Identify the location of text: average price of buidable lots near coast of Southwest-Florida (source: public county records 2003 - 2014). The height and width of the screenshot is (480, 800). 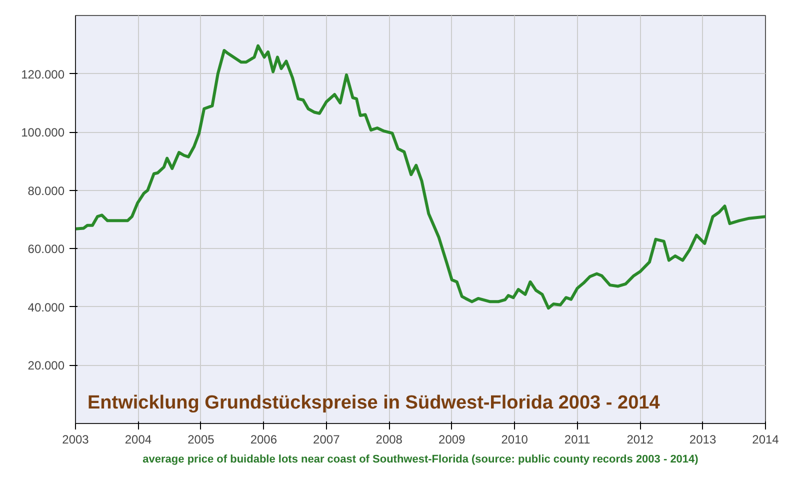
(420, 460).